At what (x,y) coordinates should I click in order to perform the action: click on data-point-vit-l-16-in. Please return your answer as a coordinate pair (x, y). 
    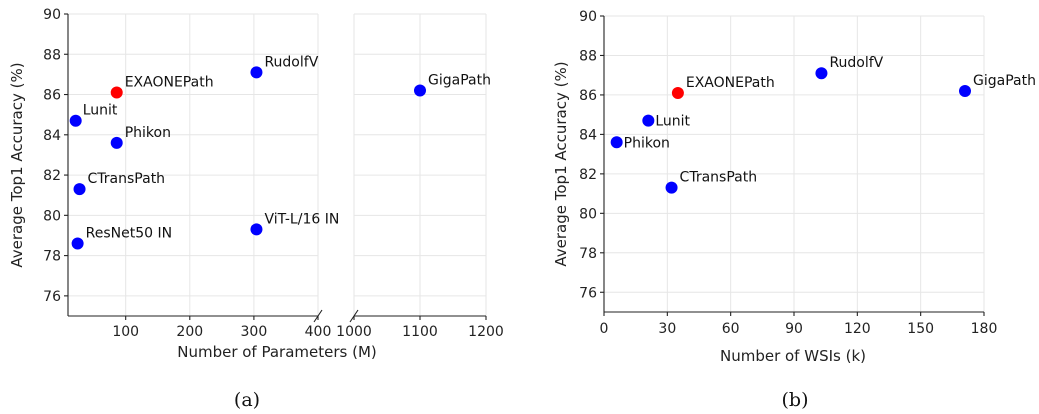
    Looking at the image, I should click on (256, 229).